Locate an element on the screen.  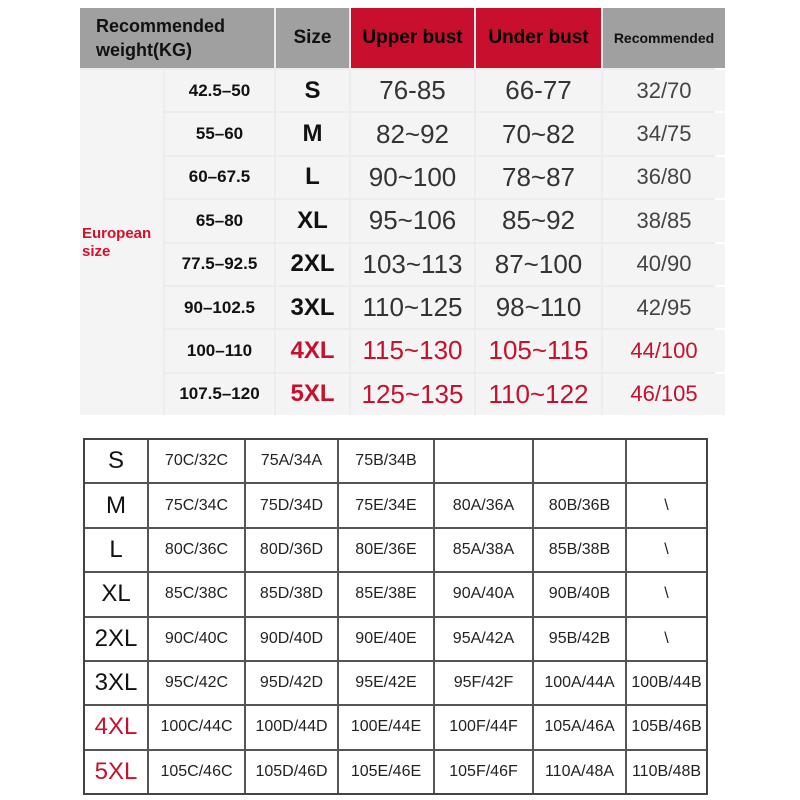
cup-size-cell: 85A/38A is located at coordinates (483, 550).